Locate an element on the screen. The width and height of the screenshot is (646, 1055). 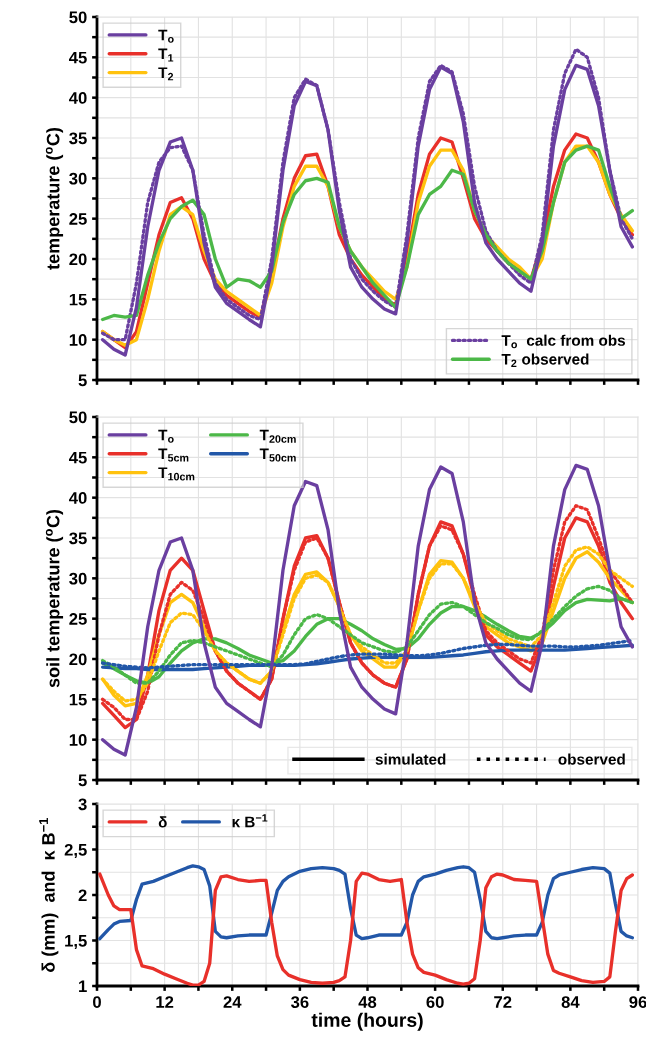
legend-label: κ B$^{−1}$ is located at coordinates (250, 821).